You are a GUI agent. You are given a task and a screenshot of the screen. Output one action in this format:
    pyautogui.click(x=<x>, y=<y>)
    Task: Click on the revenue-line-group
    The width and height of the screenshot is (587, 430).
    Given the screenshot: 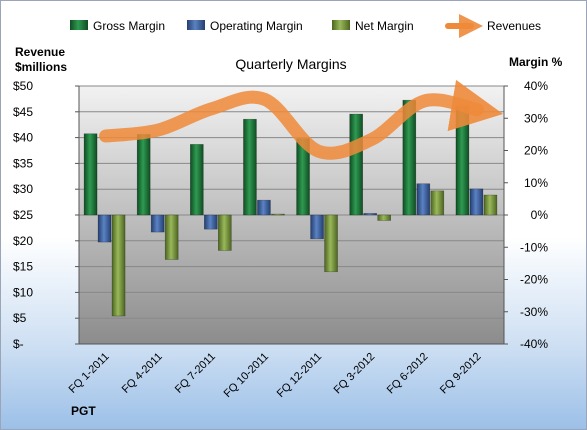 What is the action you would take?
    pyautogui.click(x=301, y=119)
    